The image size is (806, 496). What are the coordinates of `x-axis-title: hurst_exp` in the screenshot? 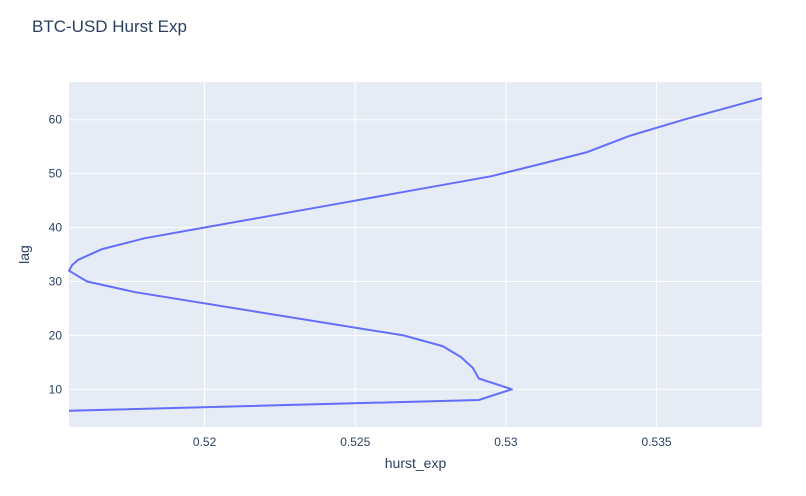 It's located at (416, 463).